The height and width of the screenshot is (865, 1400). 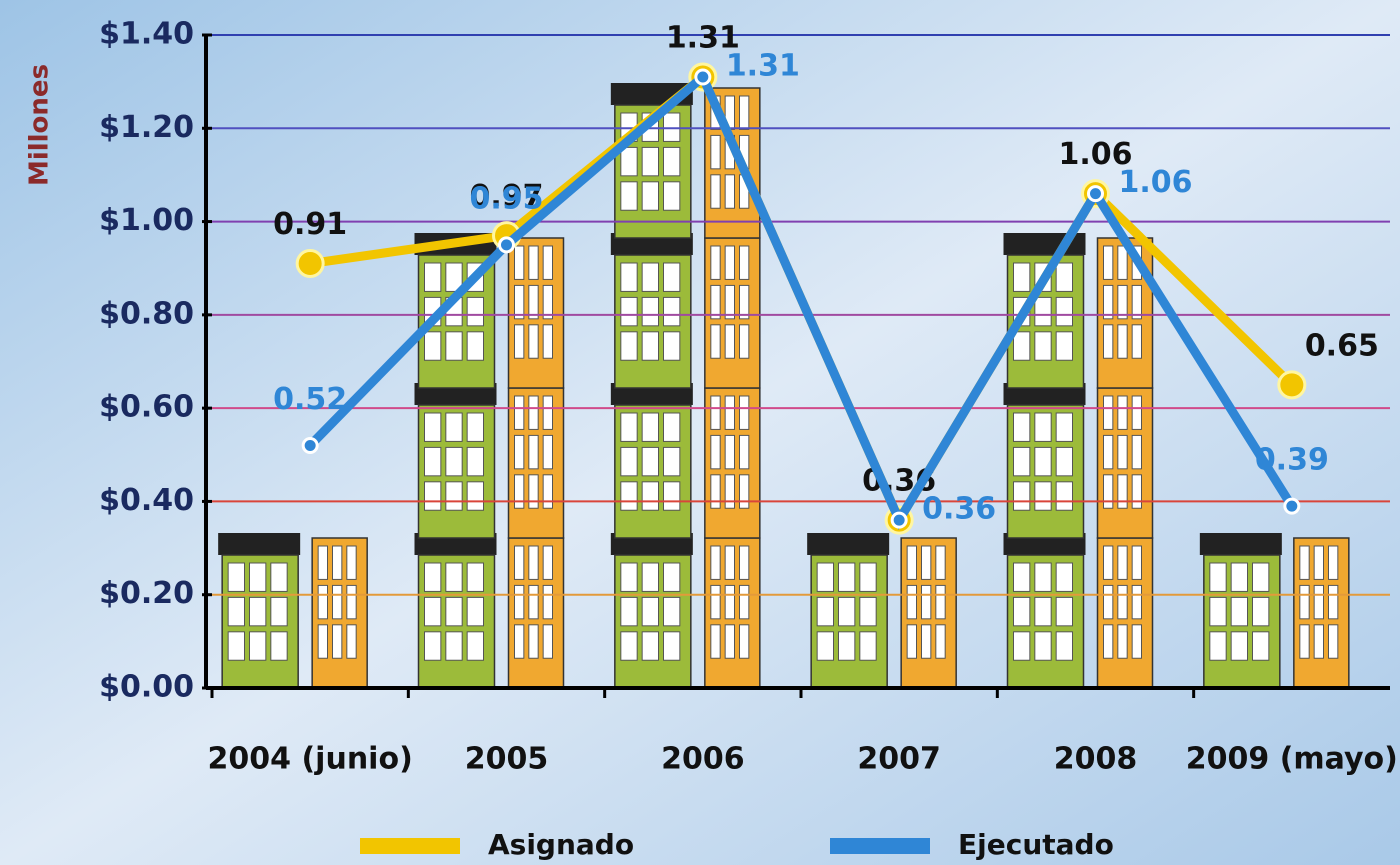 I want to click on legend-label: Asignado, so click(x=561, y=844).